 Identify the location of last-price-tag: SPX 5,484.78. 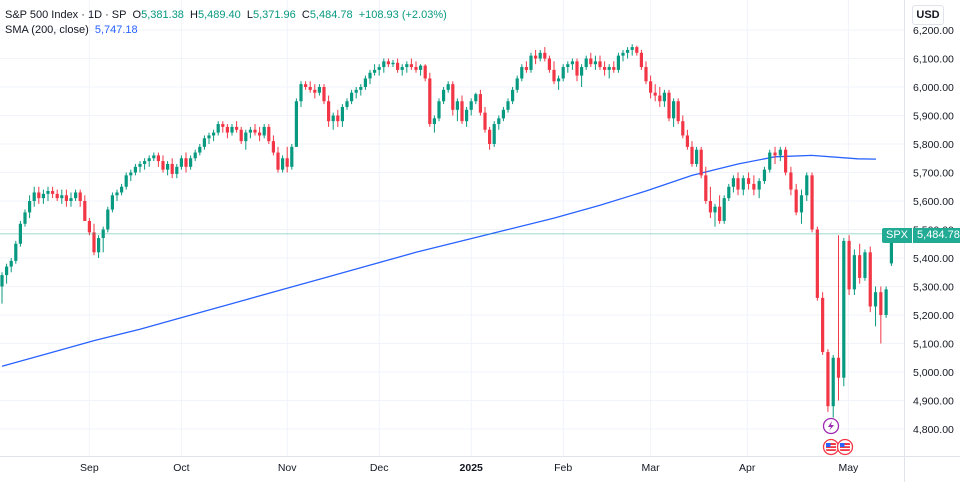
(921, 235).